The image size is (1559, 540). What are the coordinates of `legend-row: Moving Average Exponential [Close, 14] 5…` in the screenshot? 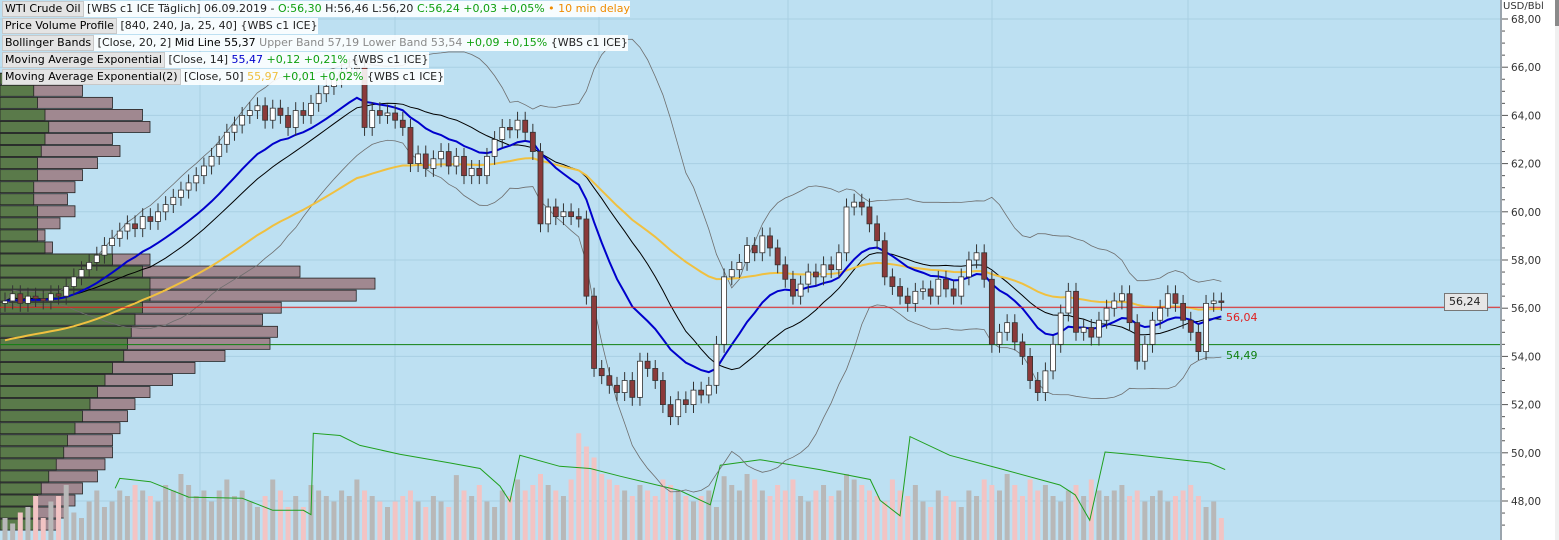 It's located at (316, 60).